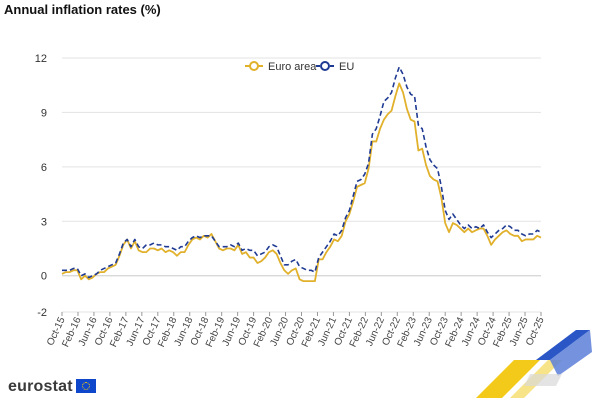 The width and height of the screenshot is (600, 401). Describe the element at coordinates (346, 67) in the screenshot. I see `legend-label-eu: EU` at that location.